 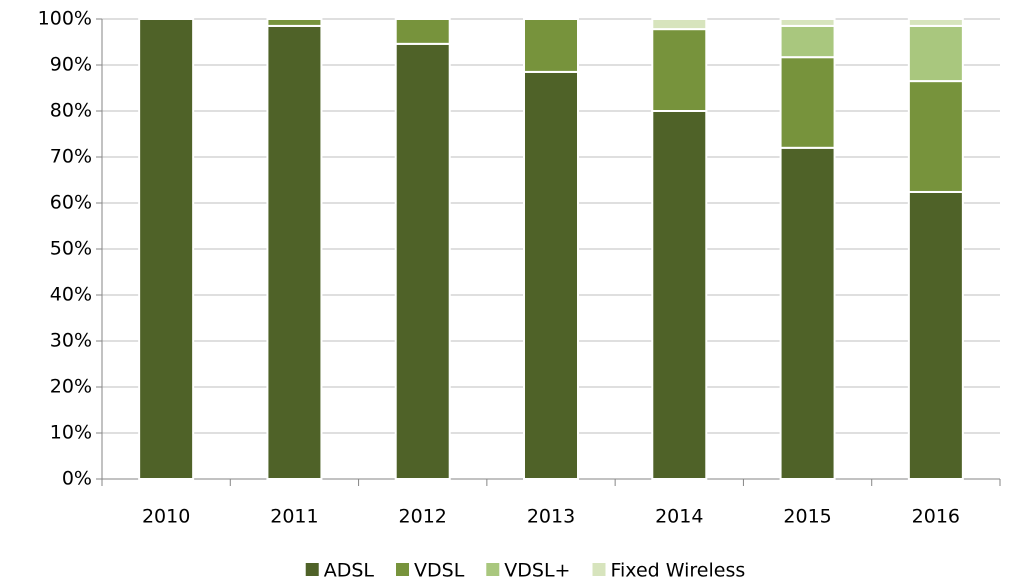 What do you see at coordinates (71, 341) in the screenshot?
I see `y-tick-label: 30%` at bounding box center [71, 341].